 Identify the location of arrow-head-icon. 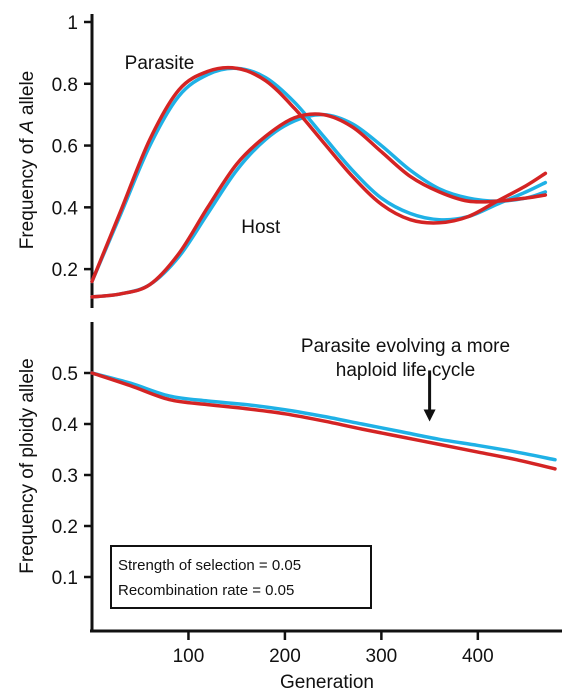
(429, 415).